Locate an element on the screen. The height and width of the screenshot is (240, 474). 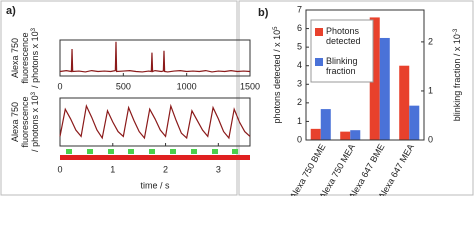
y-tick-label: 4 is located at coordinates (299, 65).